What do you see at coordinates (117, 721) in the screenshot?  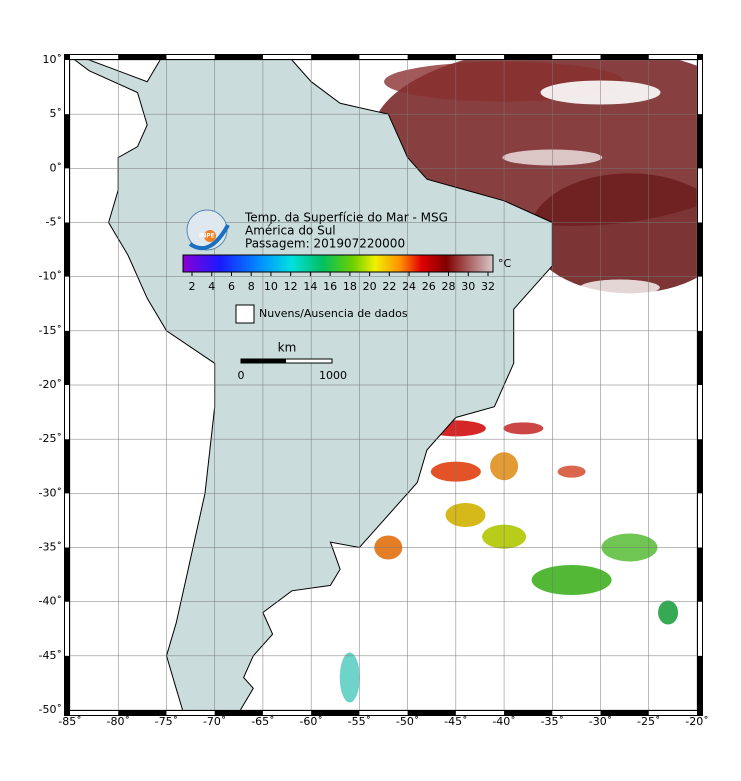 I see `lon-label: -80˚` at bounding box center [117, 721].